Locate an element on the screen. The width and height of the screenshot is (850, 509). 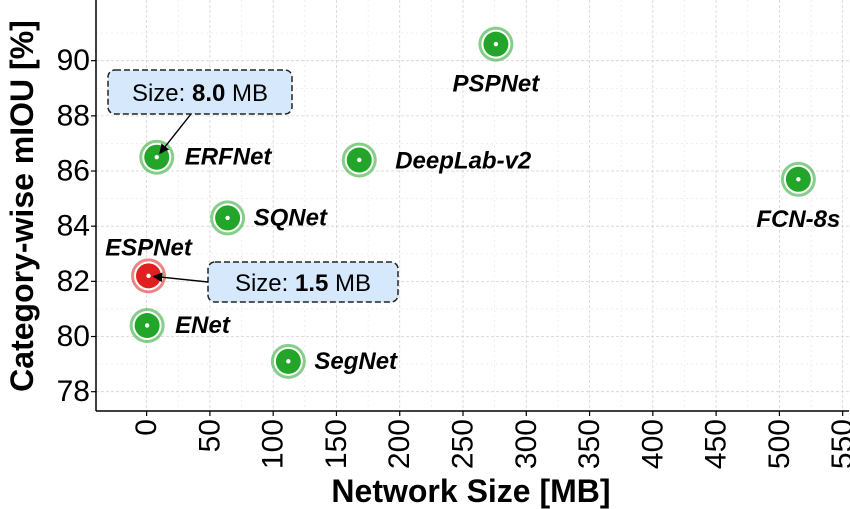
point-enet is located at coordinates (147, 325).